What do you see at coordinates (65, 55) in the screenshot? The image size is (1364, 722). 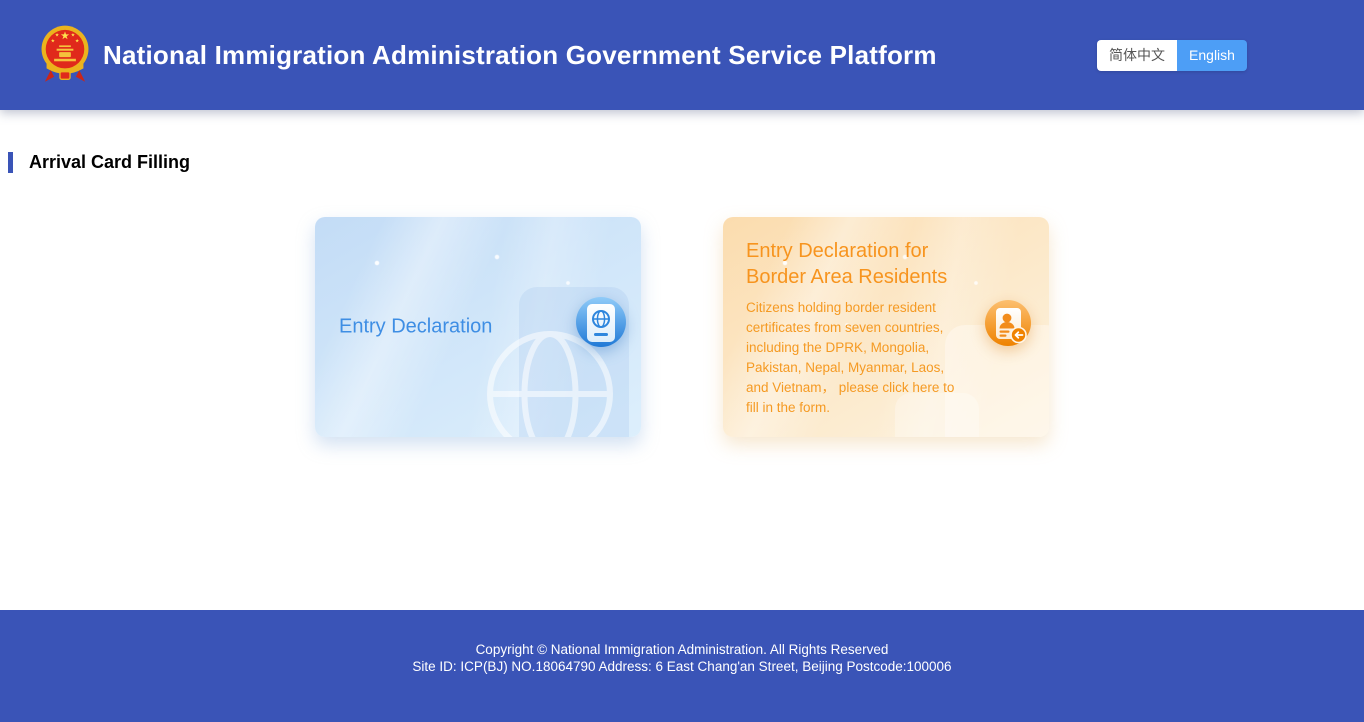 I see `national-emblem-icon` at bounding box center [65, 55].